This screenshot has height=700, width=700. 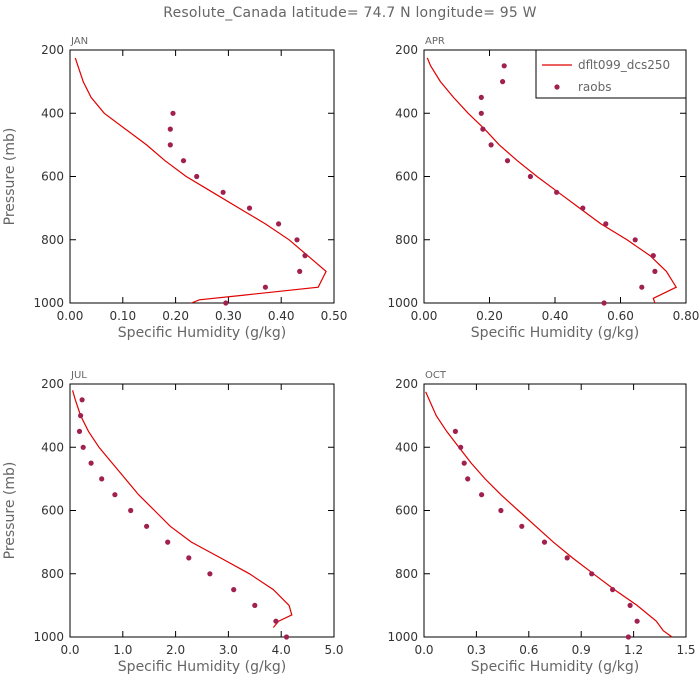 What do you see at coordinates (595, 87) in the screenshot?
I see `legend-raobs-label: raobs` at bounding box center [595, 87].